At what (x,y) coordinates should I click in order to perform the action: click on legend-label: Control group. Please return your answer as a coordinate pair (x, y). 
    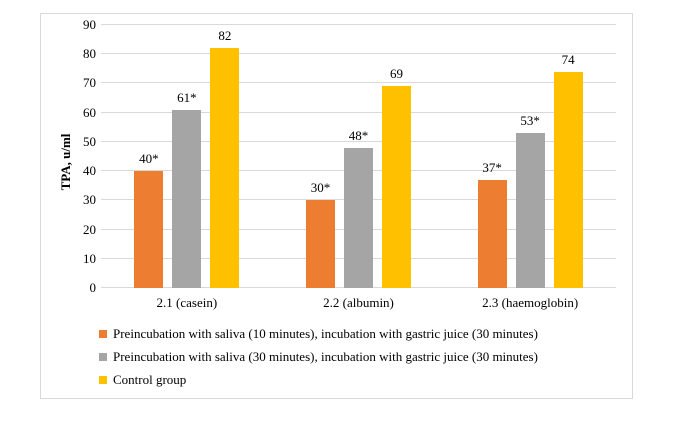
    Looking at the image, I should click on (150, 379).